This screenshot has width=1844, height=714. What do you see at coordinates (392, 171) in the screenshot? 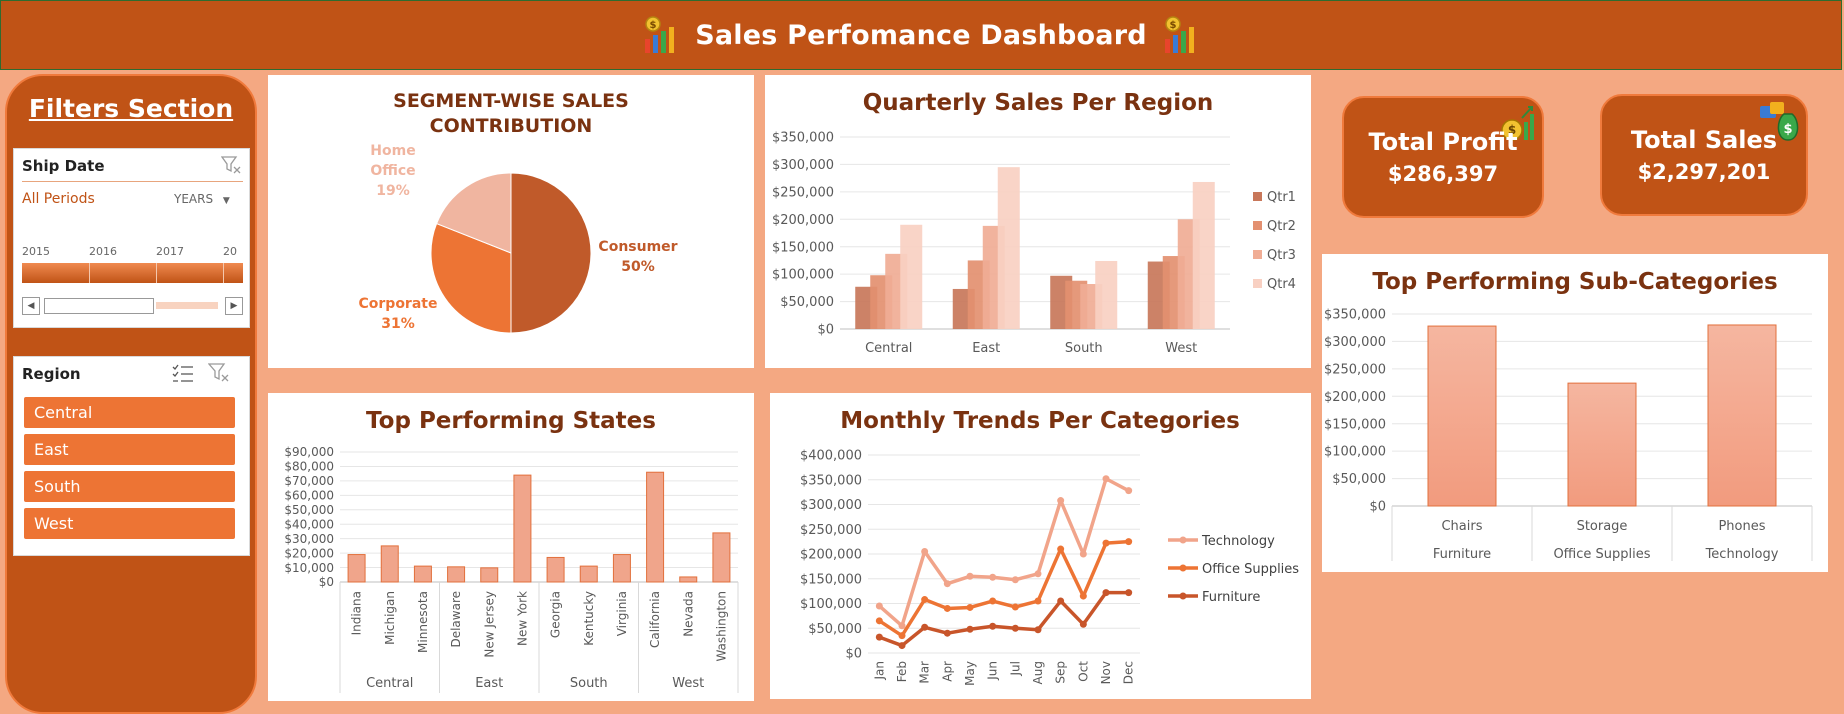
I see `slice-label: Office` at bounding box center [392, 171].